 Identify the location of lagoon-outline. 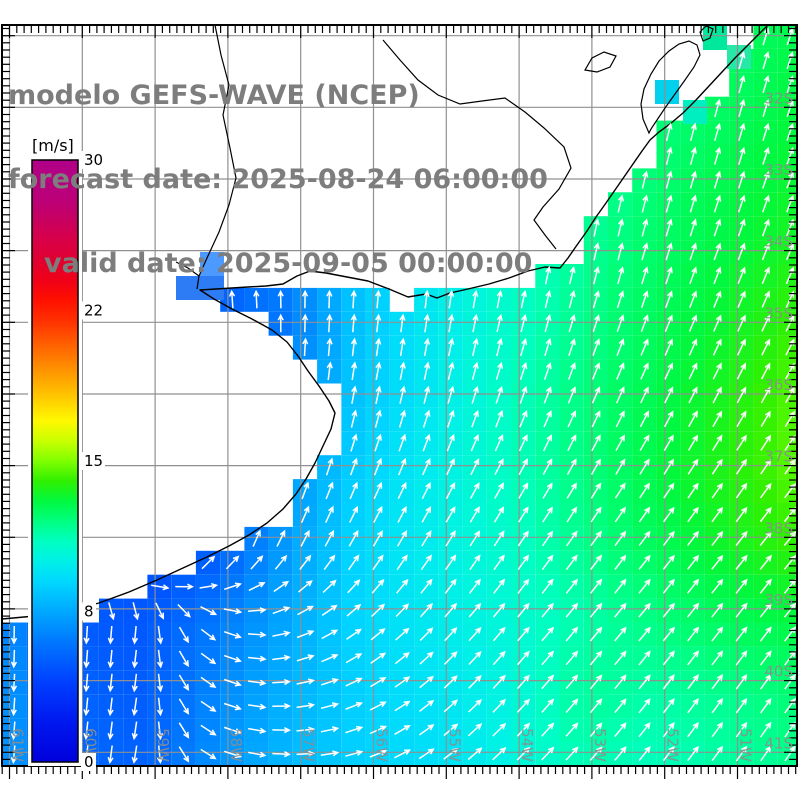
(600, 62).